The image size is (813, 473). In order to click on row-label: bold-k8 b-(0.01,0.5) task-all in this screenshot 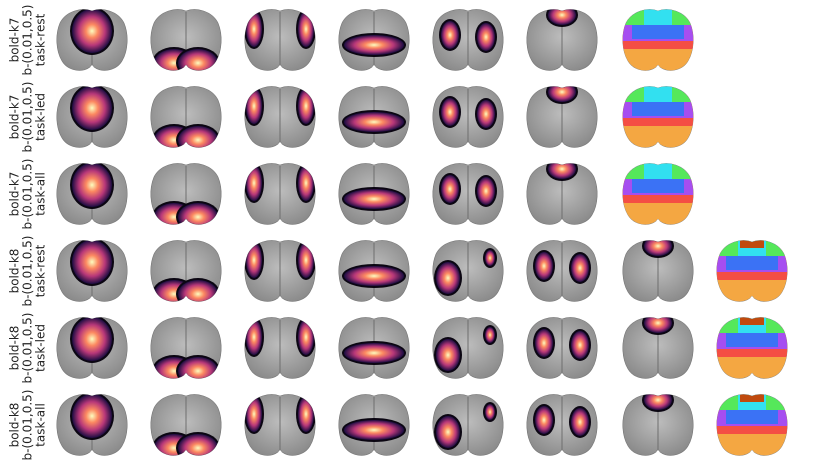, I will do `click(28, 425)`.